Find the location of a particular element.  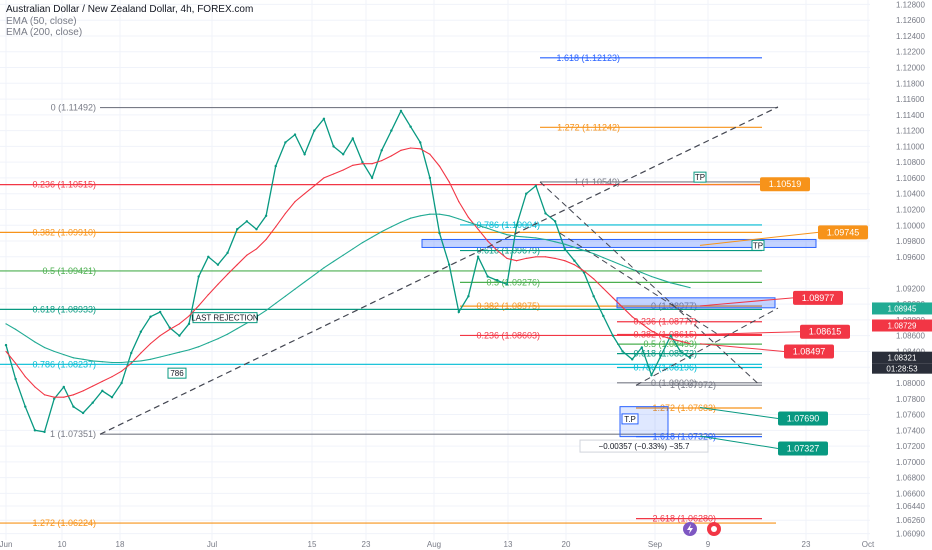

y-tick-label: 1.07200 is located at coordinates (910, 446).